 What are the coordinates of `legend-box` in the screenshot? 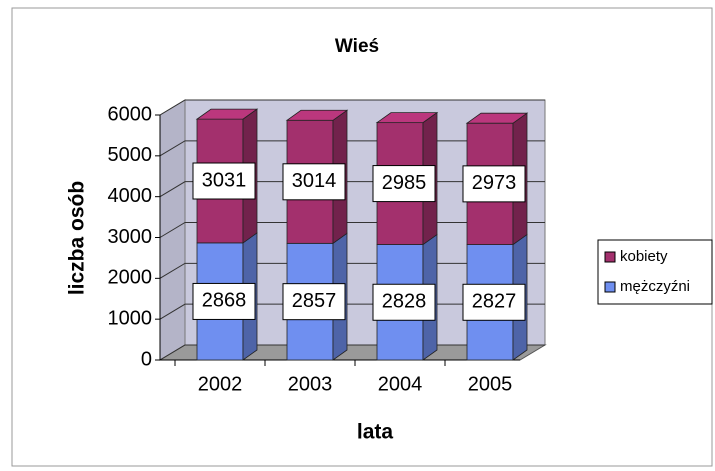 It's located at (655, 272).